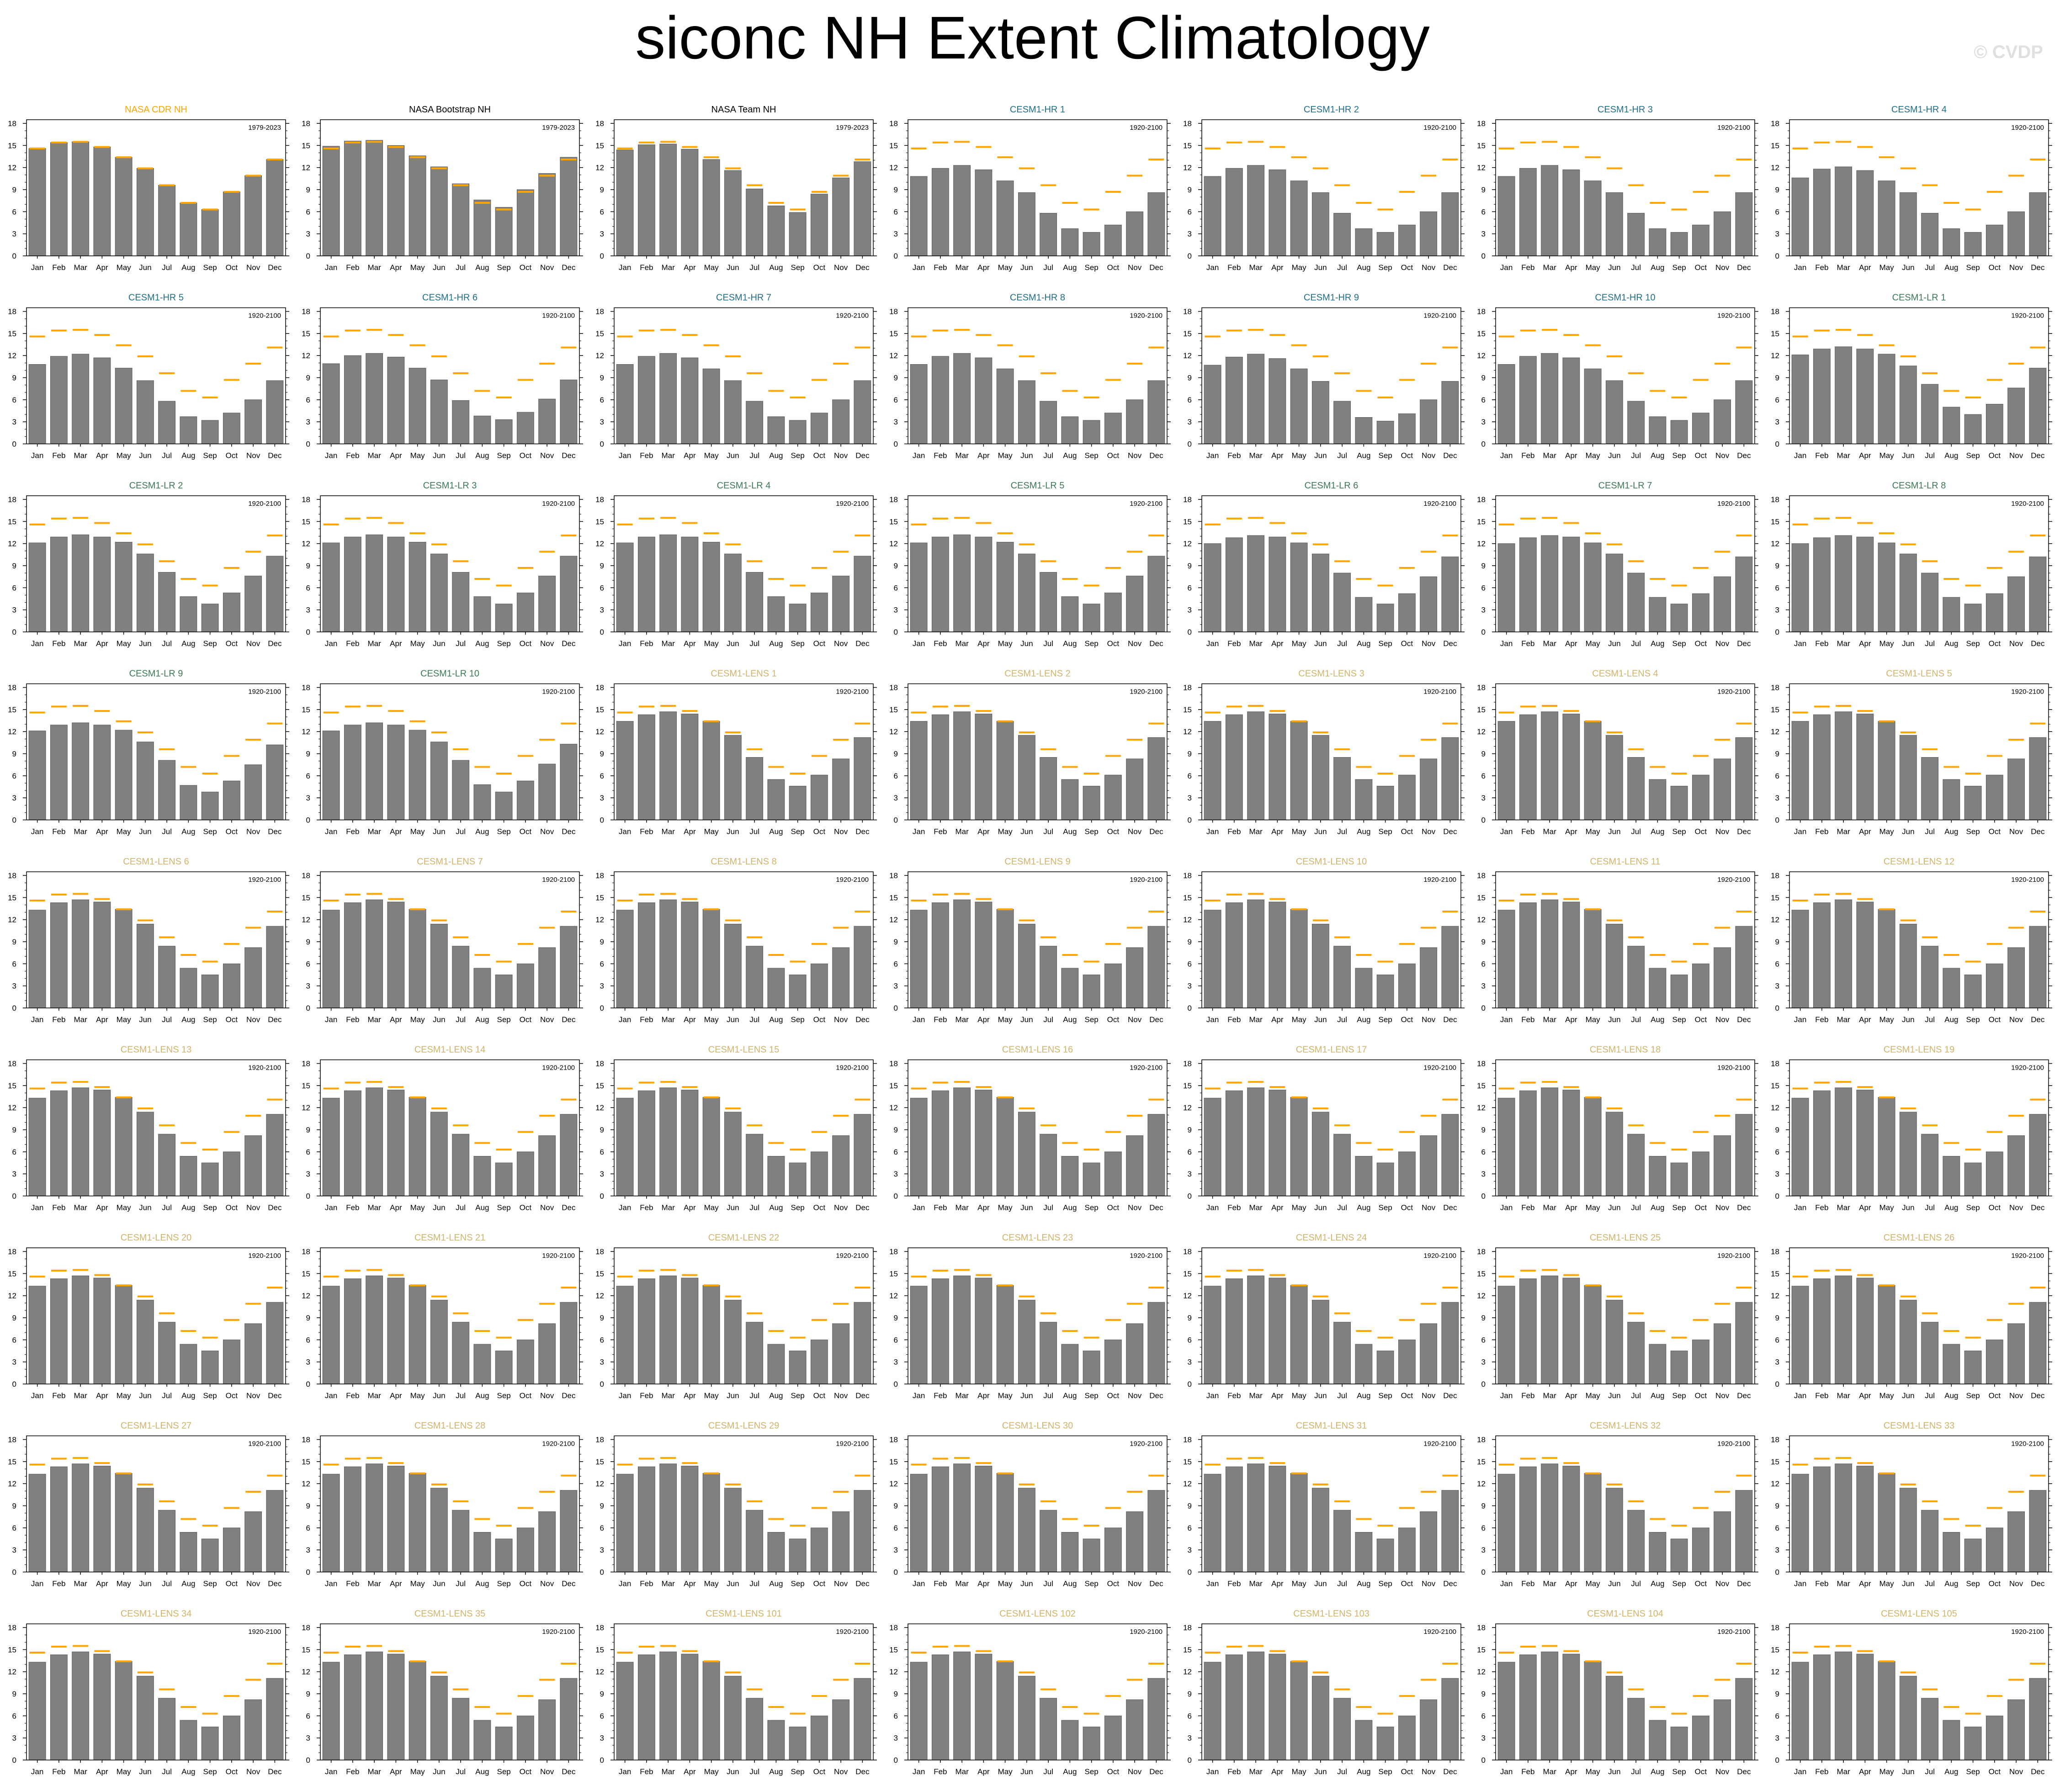 The width and height of the screenshot is (2065, 1792). What do you see at coordinates (1156, 832) in the screenshot?
I see `x-tick-label: Dec` at bounding box center [1156, 832].